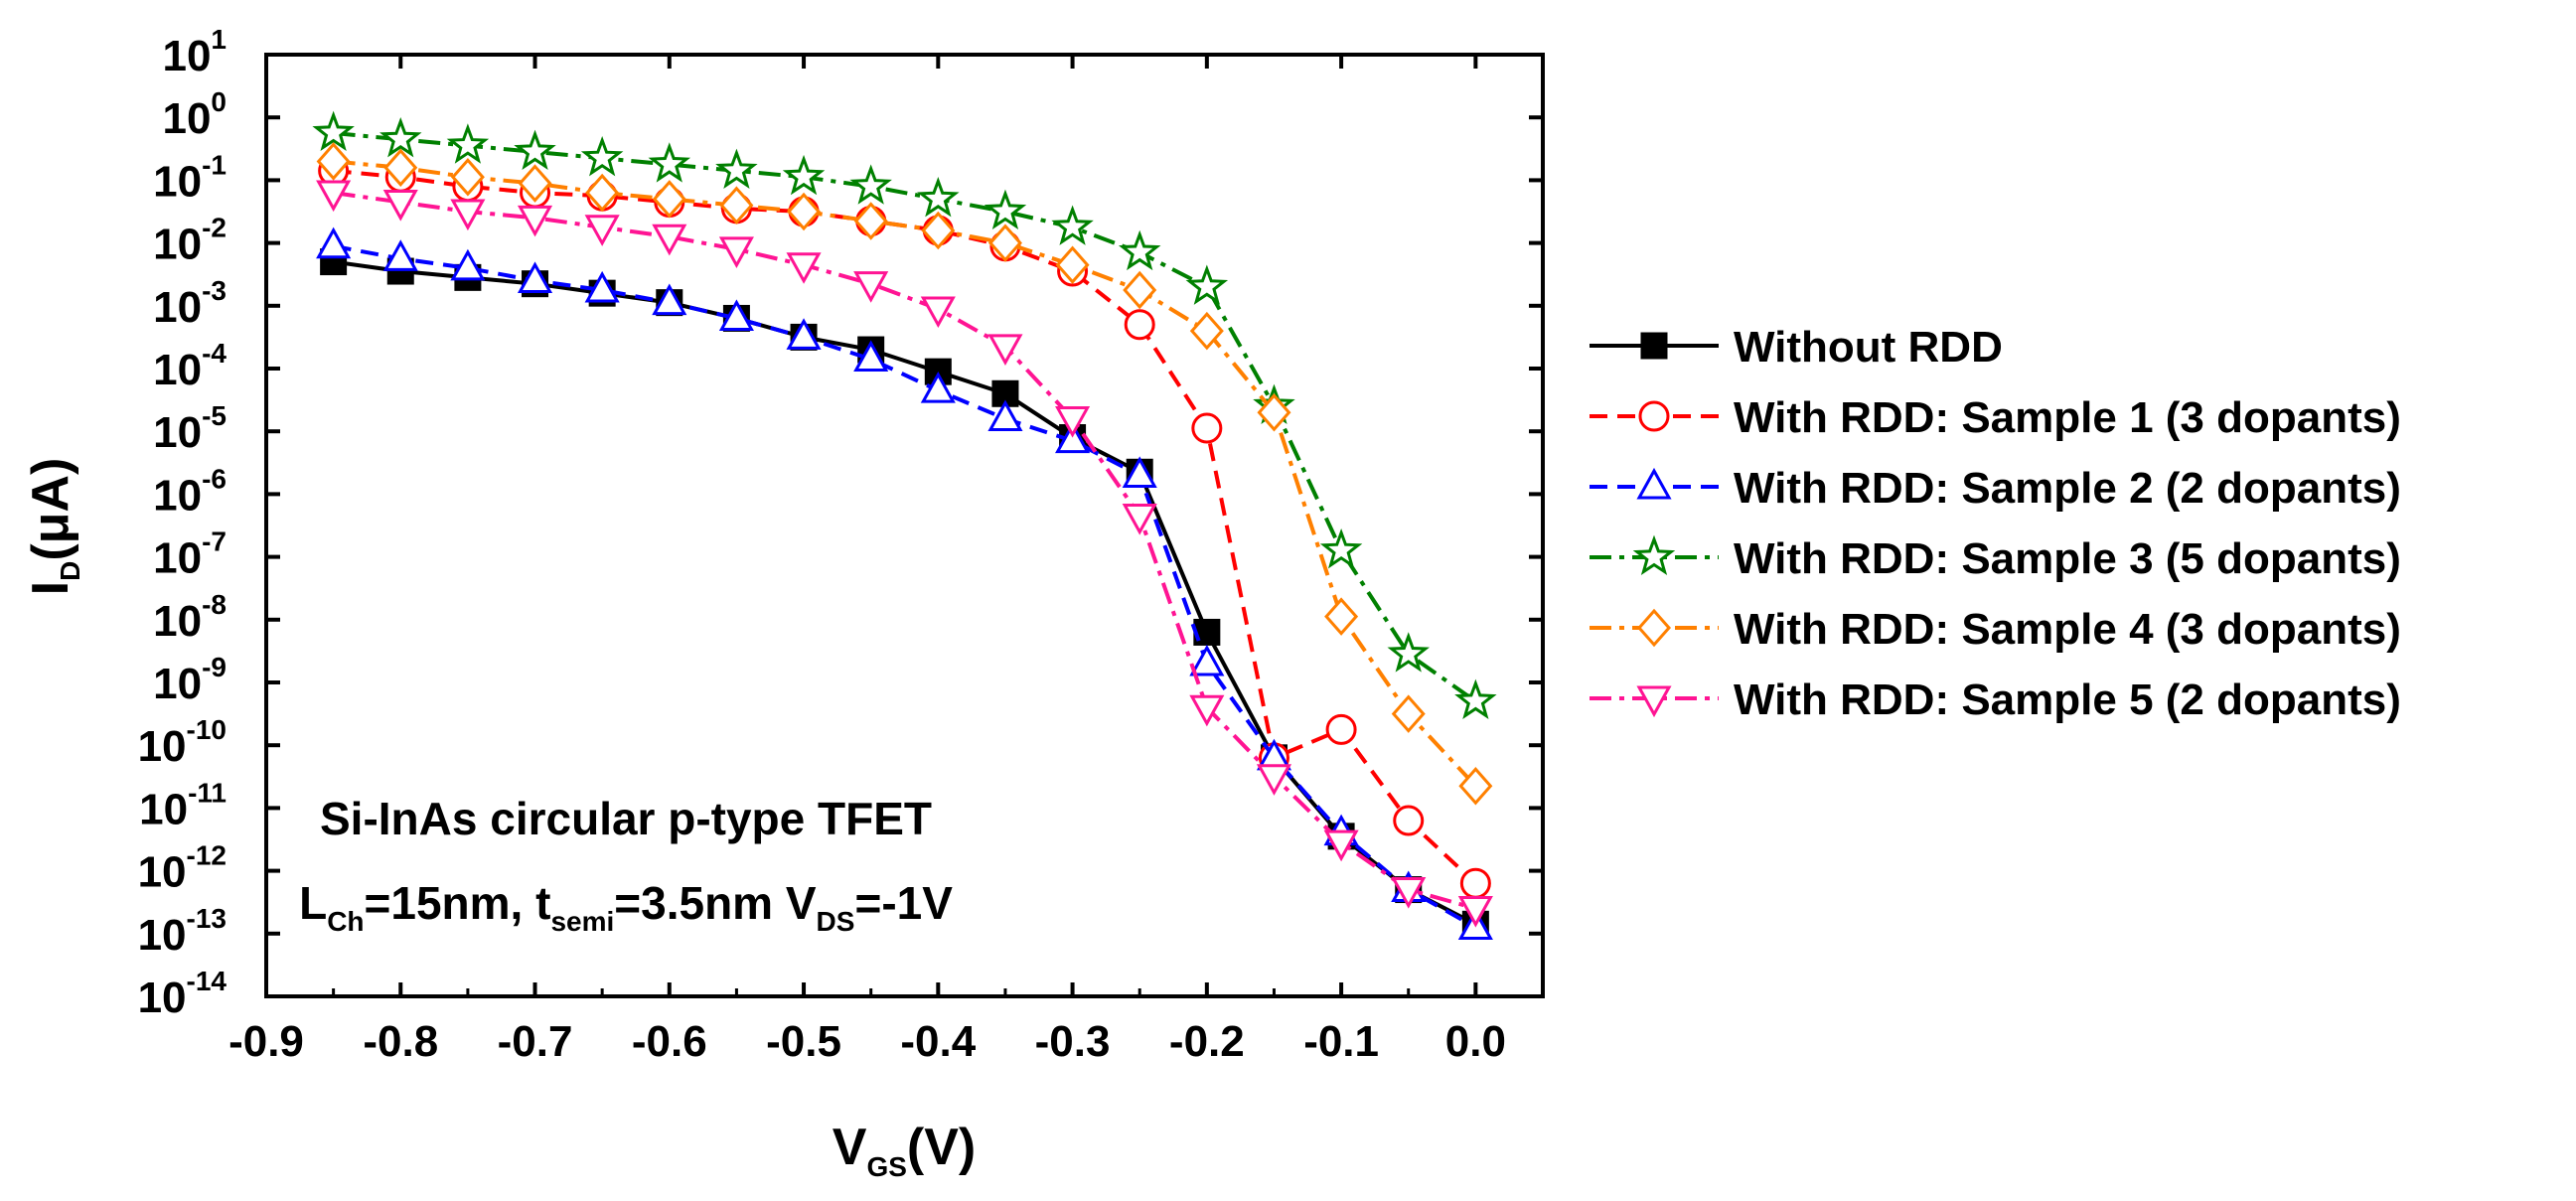  What do you see at coordinates (190, 428) in the screenshot?
I see `y-tick-label: 10⁻⁵` at bounding box center [190, 428].